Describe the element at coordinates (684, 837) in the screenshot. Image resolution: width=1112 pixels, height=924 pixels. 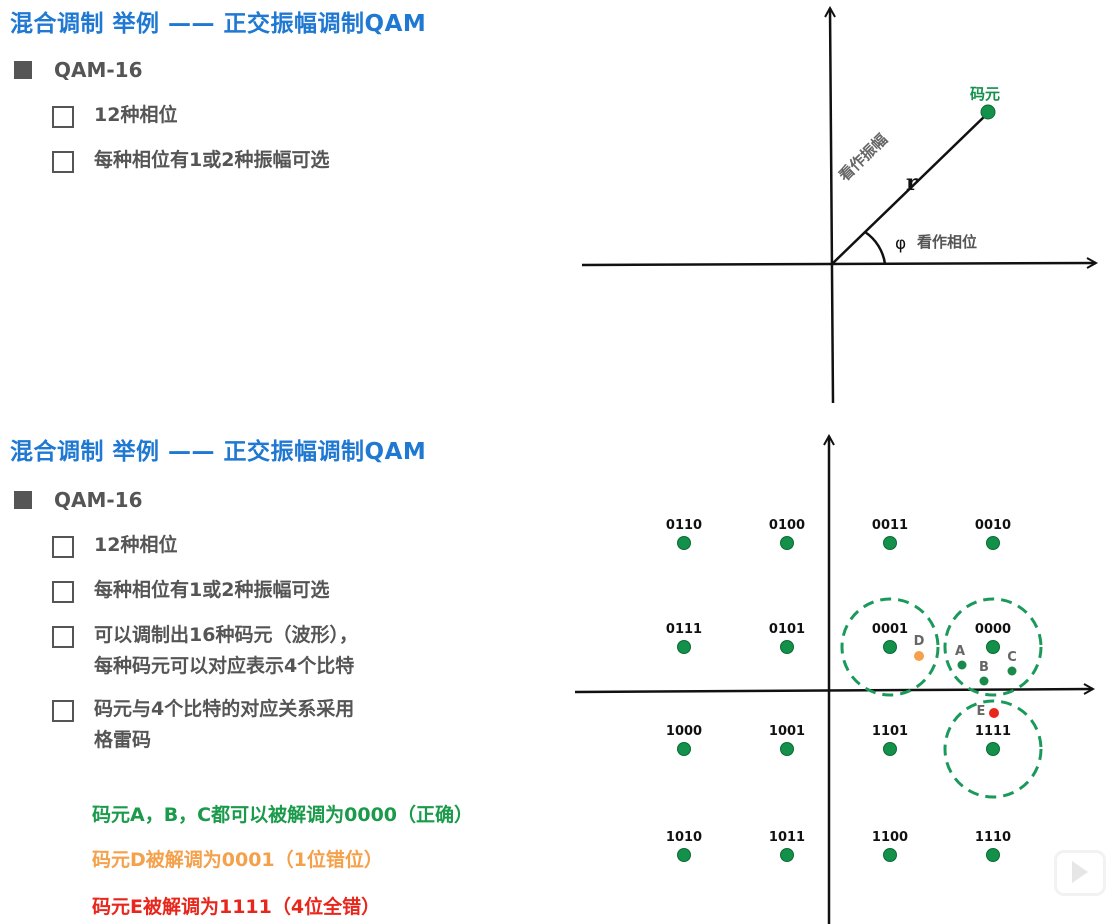
I see `point-code-label: 1010` at that location.